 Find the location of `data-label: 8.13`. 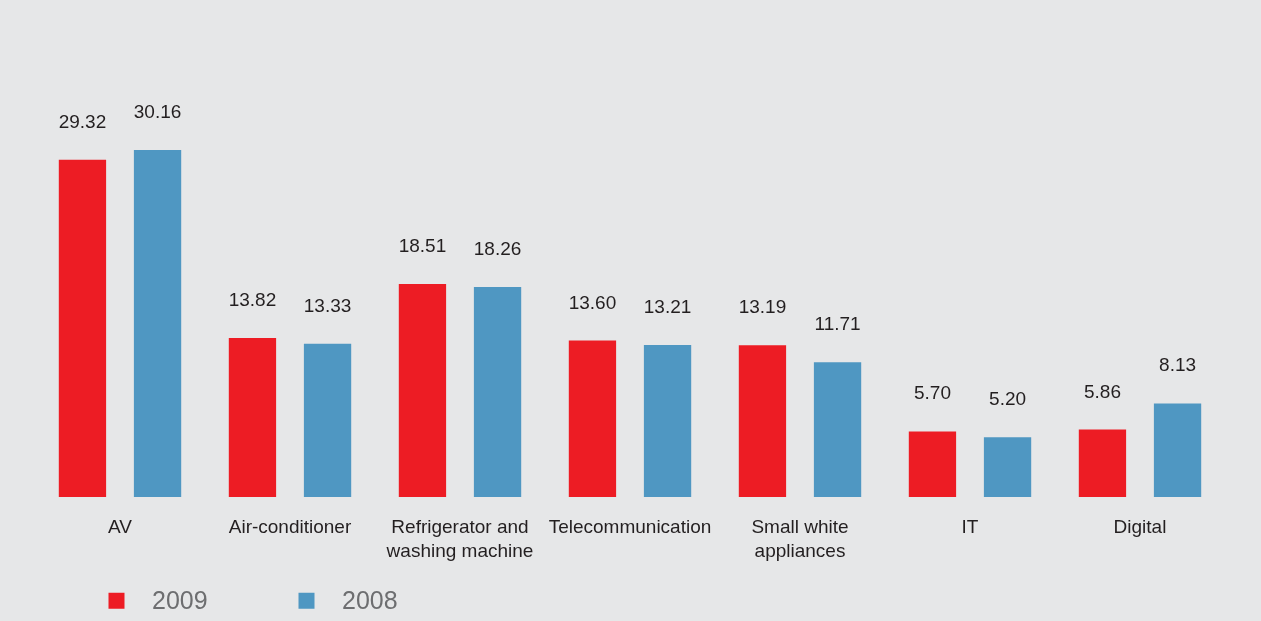

data-label: 8.13 is located at coordinates (1178, 365).